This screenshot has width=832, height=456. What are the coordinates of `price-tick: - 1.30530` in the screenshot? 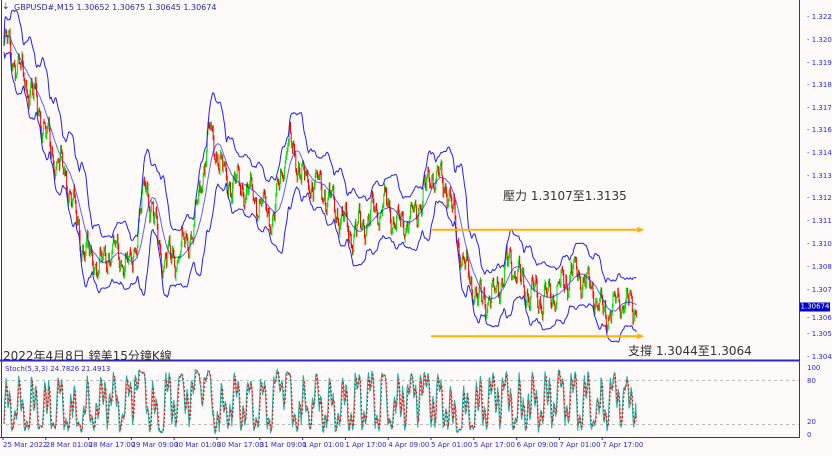 It's located at (819, 334).